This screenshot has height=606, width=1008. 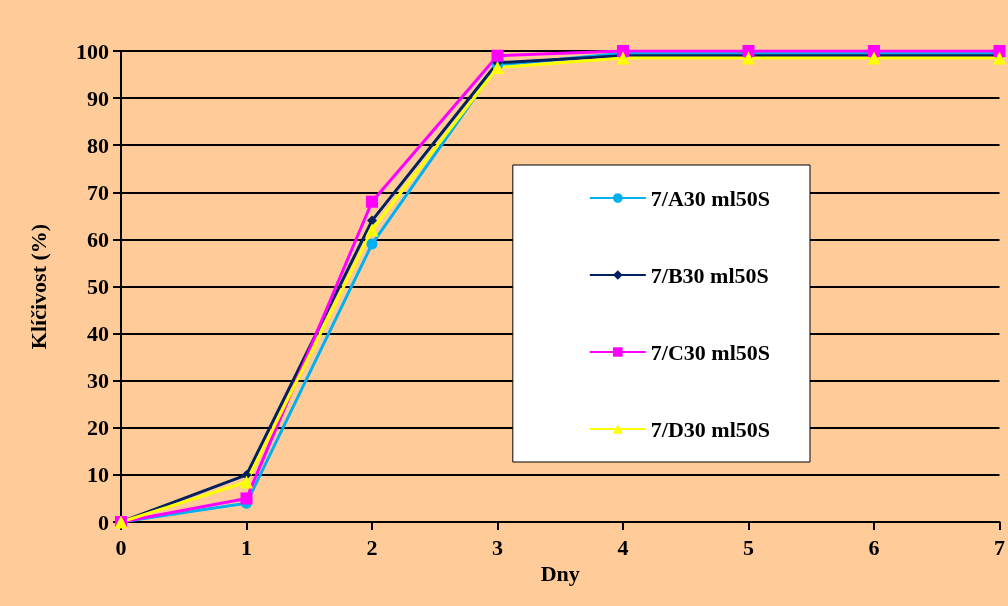 I want to click on y-axis-title: Klíčivost (%), so click(x=38, y=286).